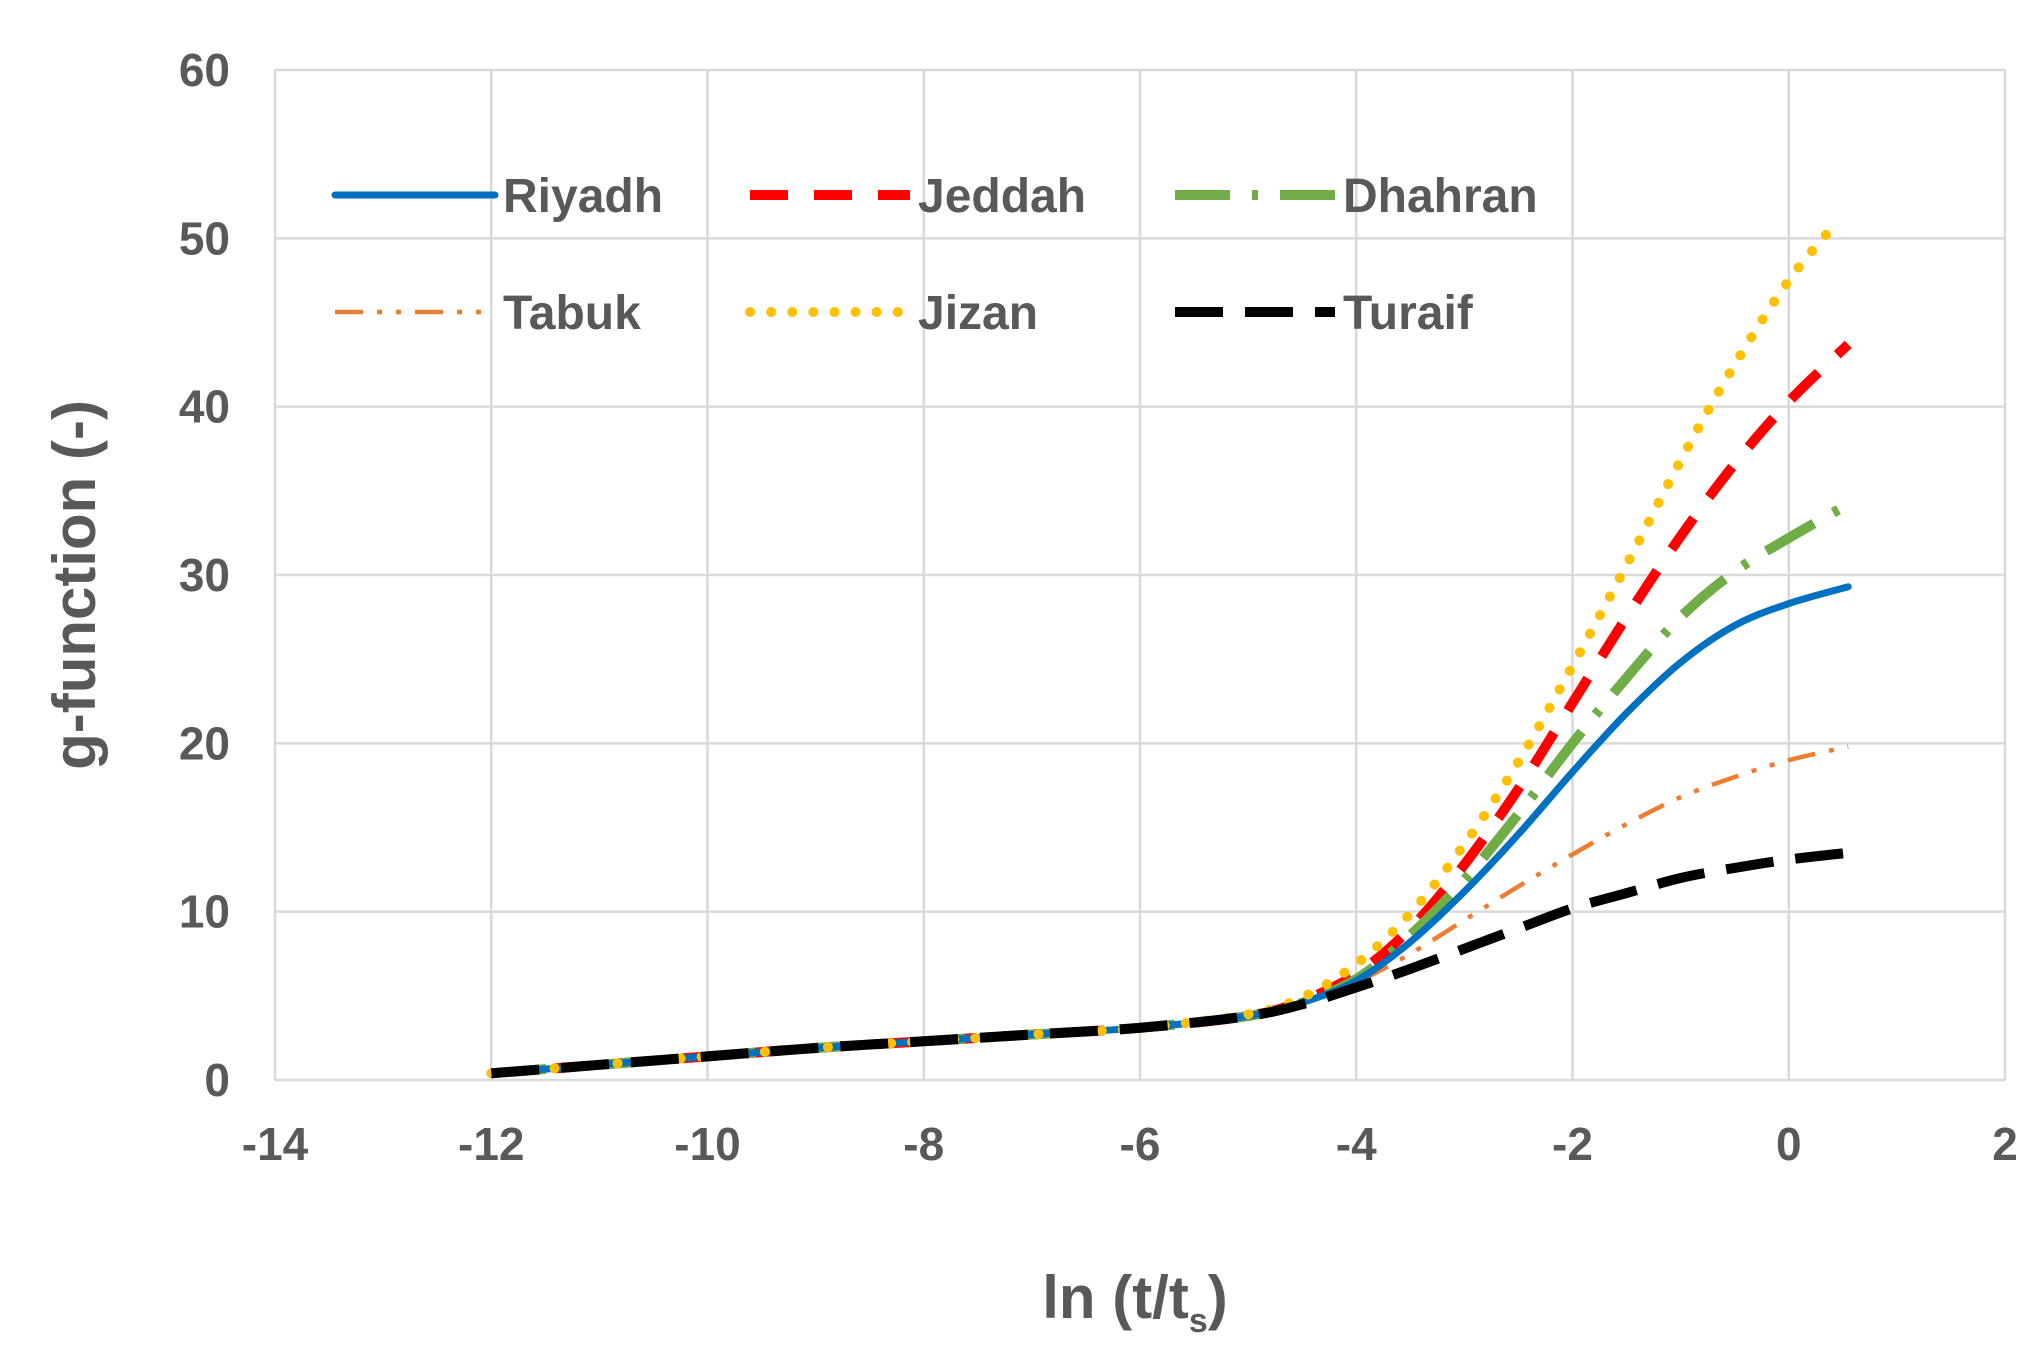 This screenshot has height=1372, width=2035. I want to click on x-tick-label: -8, so click(923, 1144).